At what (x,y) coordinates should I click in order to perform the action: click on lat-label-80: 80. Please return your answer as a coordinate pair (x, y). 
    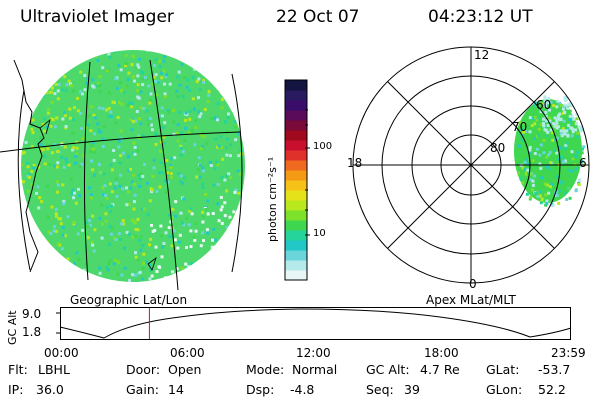
    Looking at the image, I should click on (498, 148).